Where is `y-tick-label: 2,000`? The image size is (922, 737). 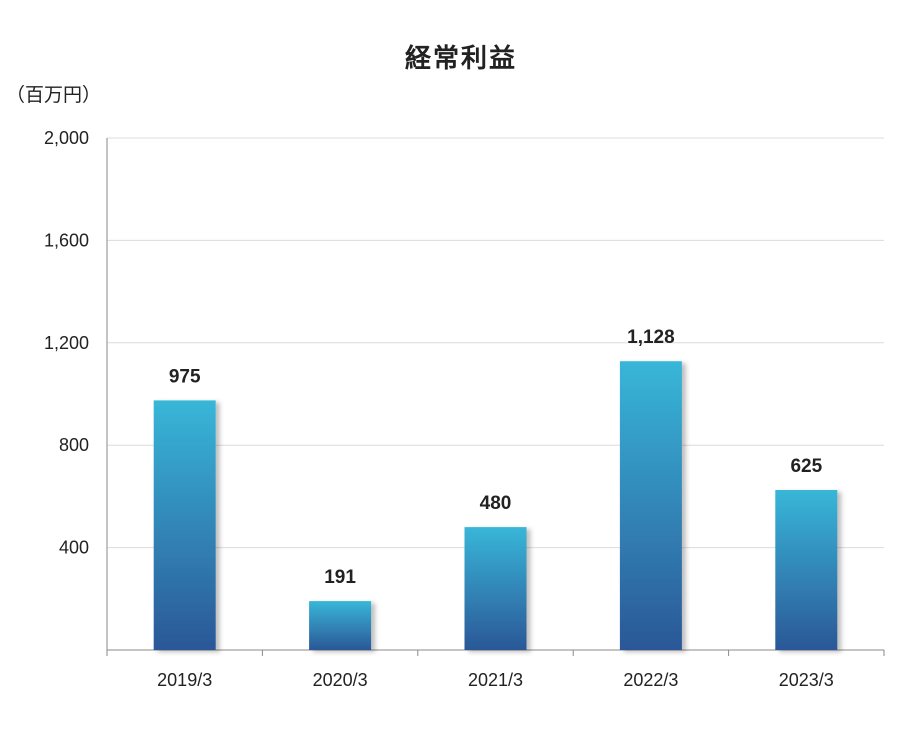
y-tick-label: 2,000 is located at coordinates (66, 138).